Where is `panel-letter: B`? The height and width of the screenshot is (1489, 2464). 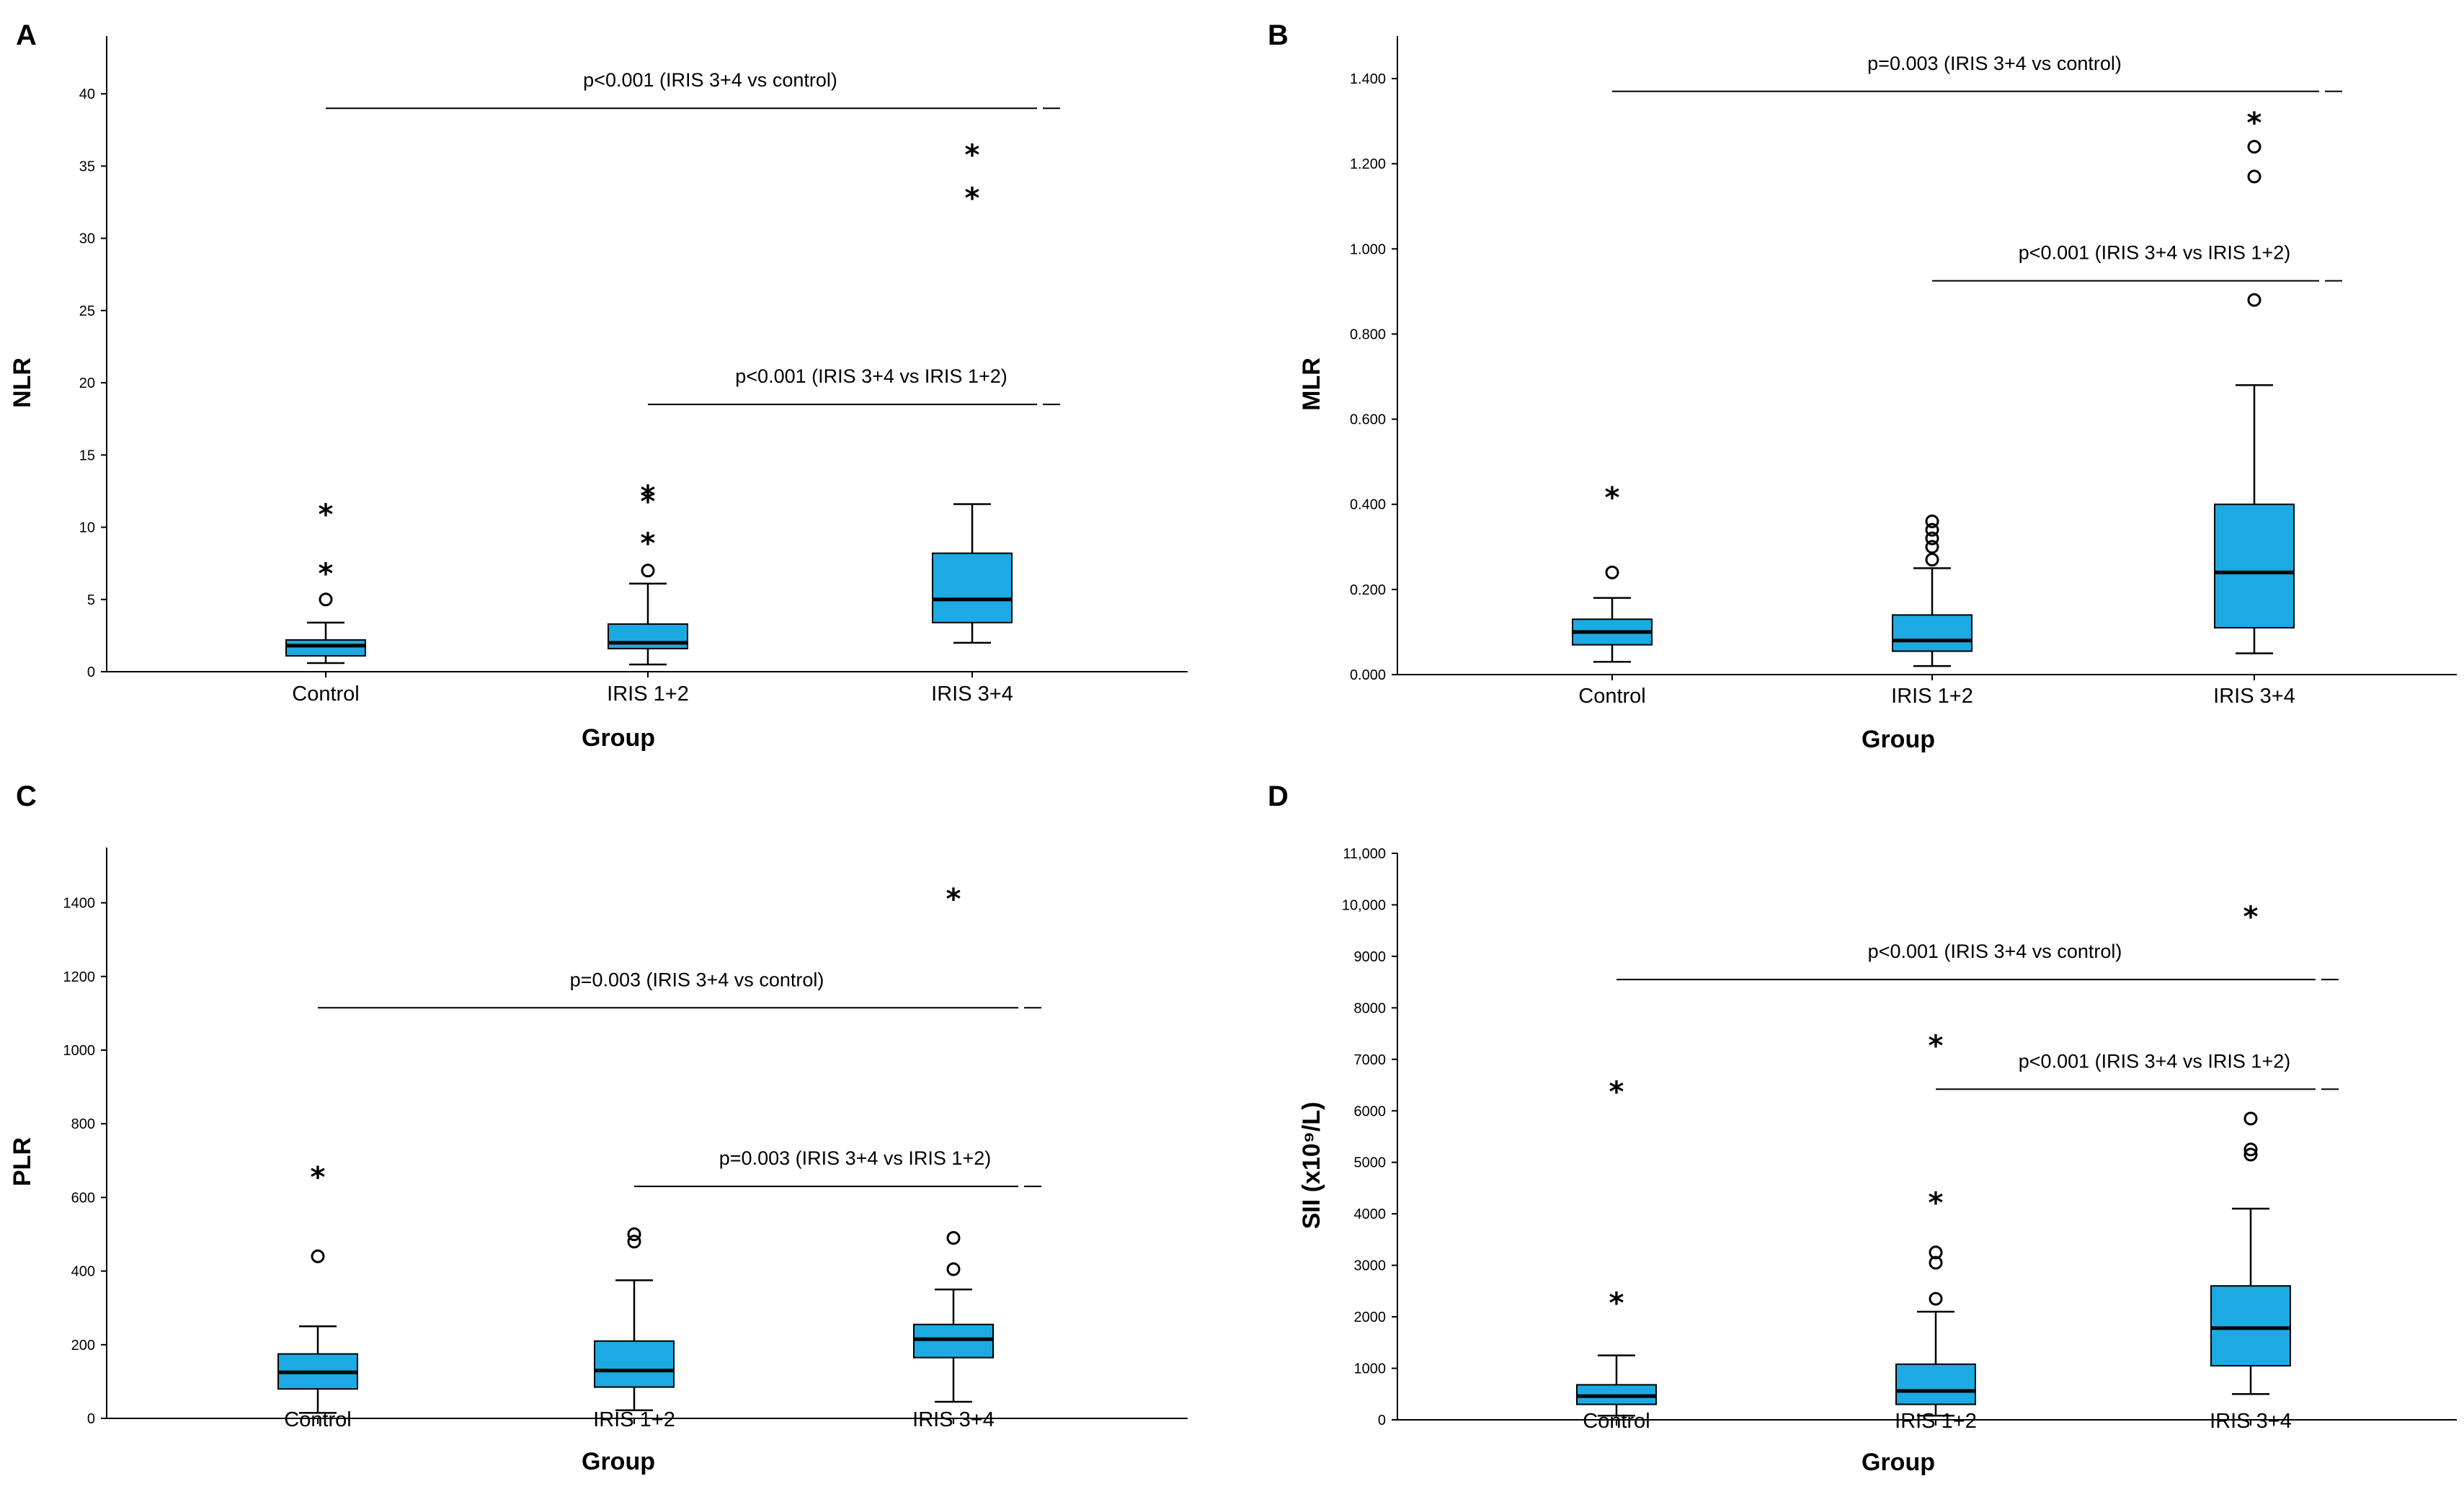
panel-letter: B is located at coordinates (1278, 35).